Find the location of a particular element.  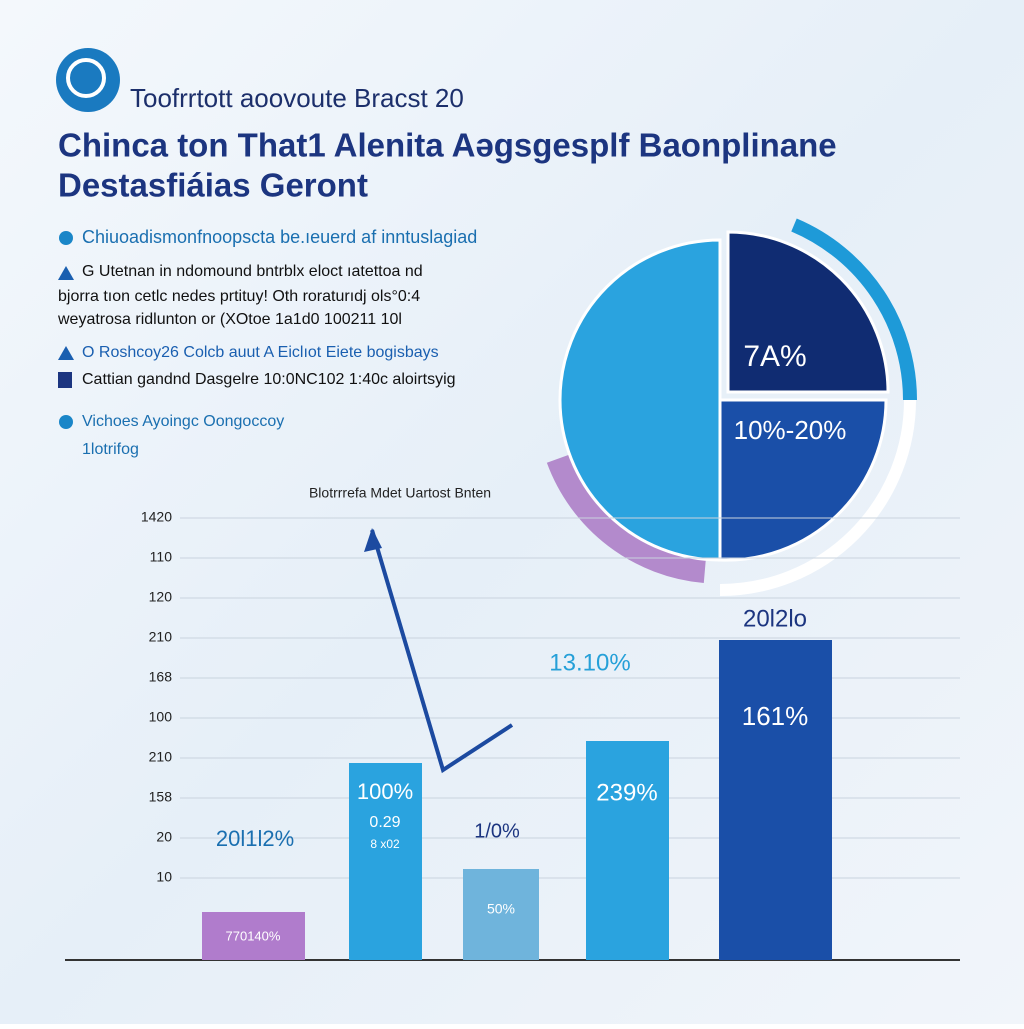

bullet-square is located at coordinates (65, 380).